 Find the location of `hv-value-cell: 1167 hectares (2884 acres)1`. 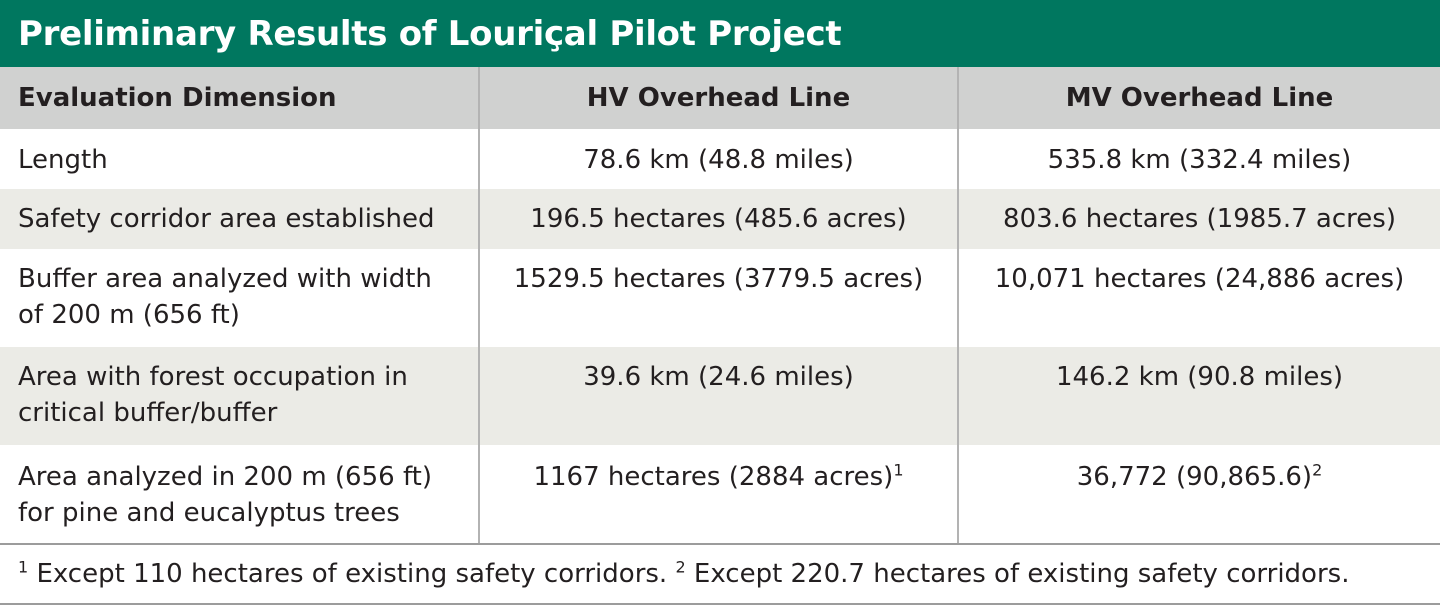

hv-value-cell: 1167 hectares (2884 acres)1 is located at coordinates (718, 494).